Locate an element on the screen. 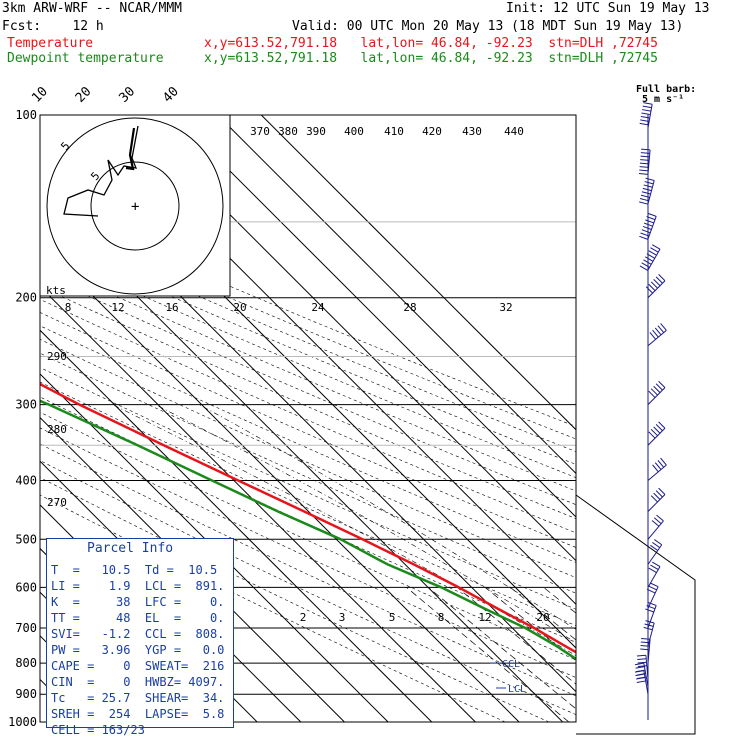 Image resolution: width=740 pixels, height=740 pixels. mixing-ratio-label: 24 is located at coordinates (318, 307).